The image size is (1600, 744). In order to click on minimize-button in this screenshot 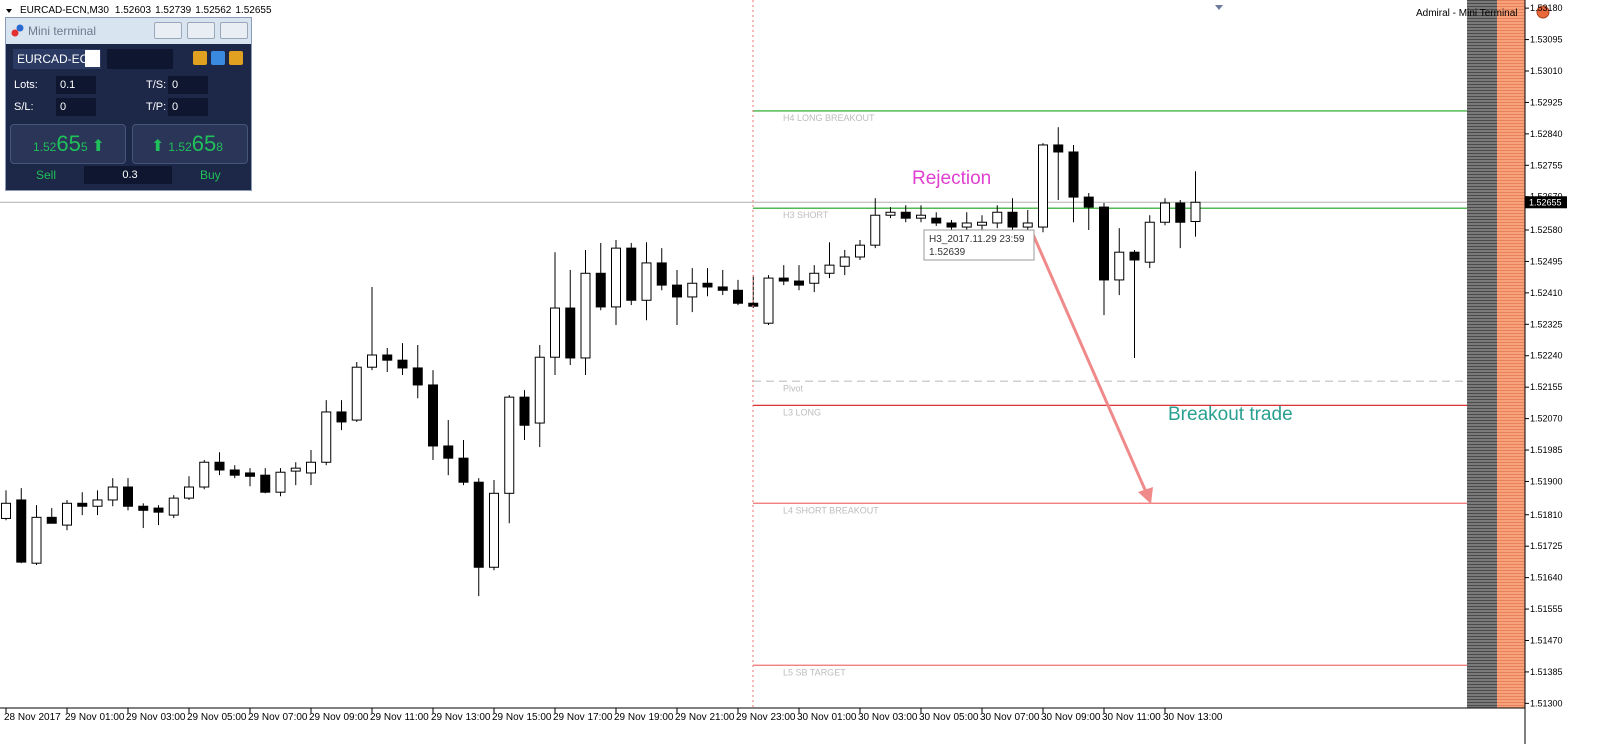, I will do `click(168, 30)`.